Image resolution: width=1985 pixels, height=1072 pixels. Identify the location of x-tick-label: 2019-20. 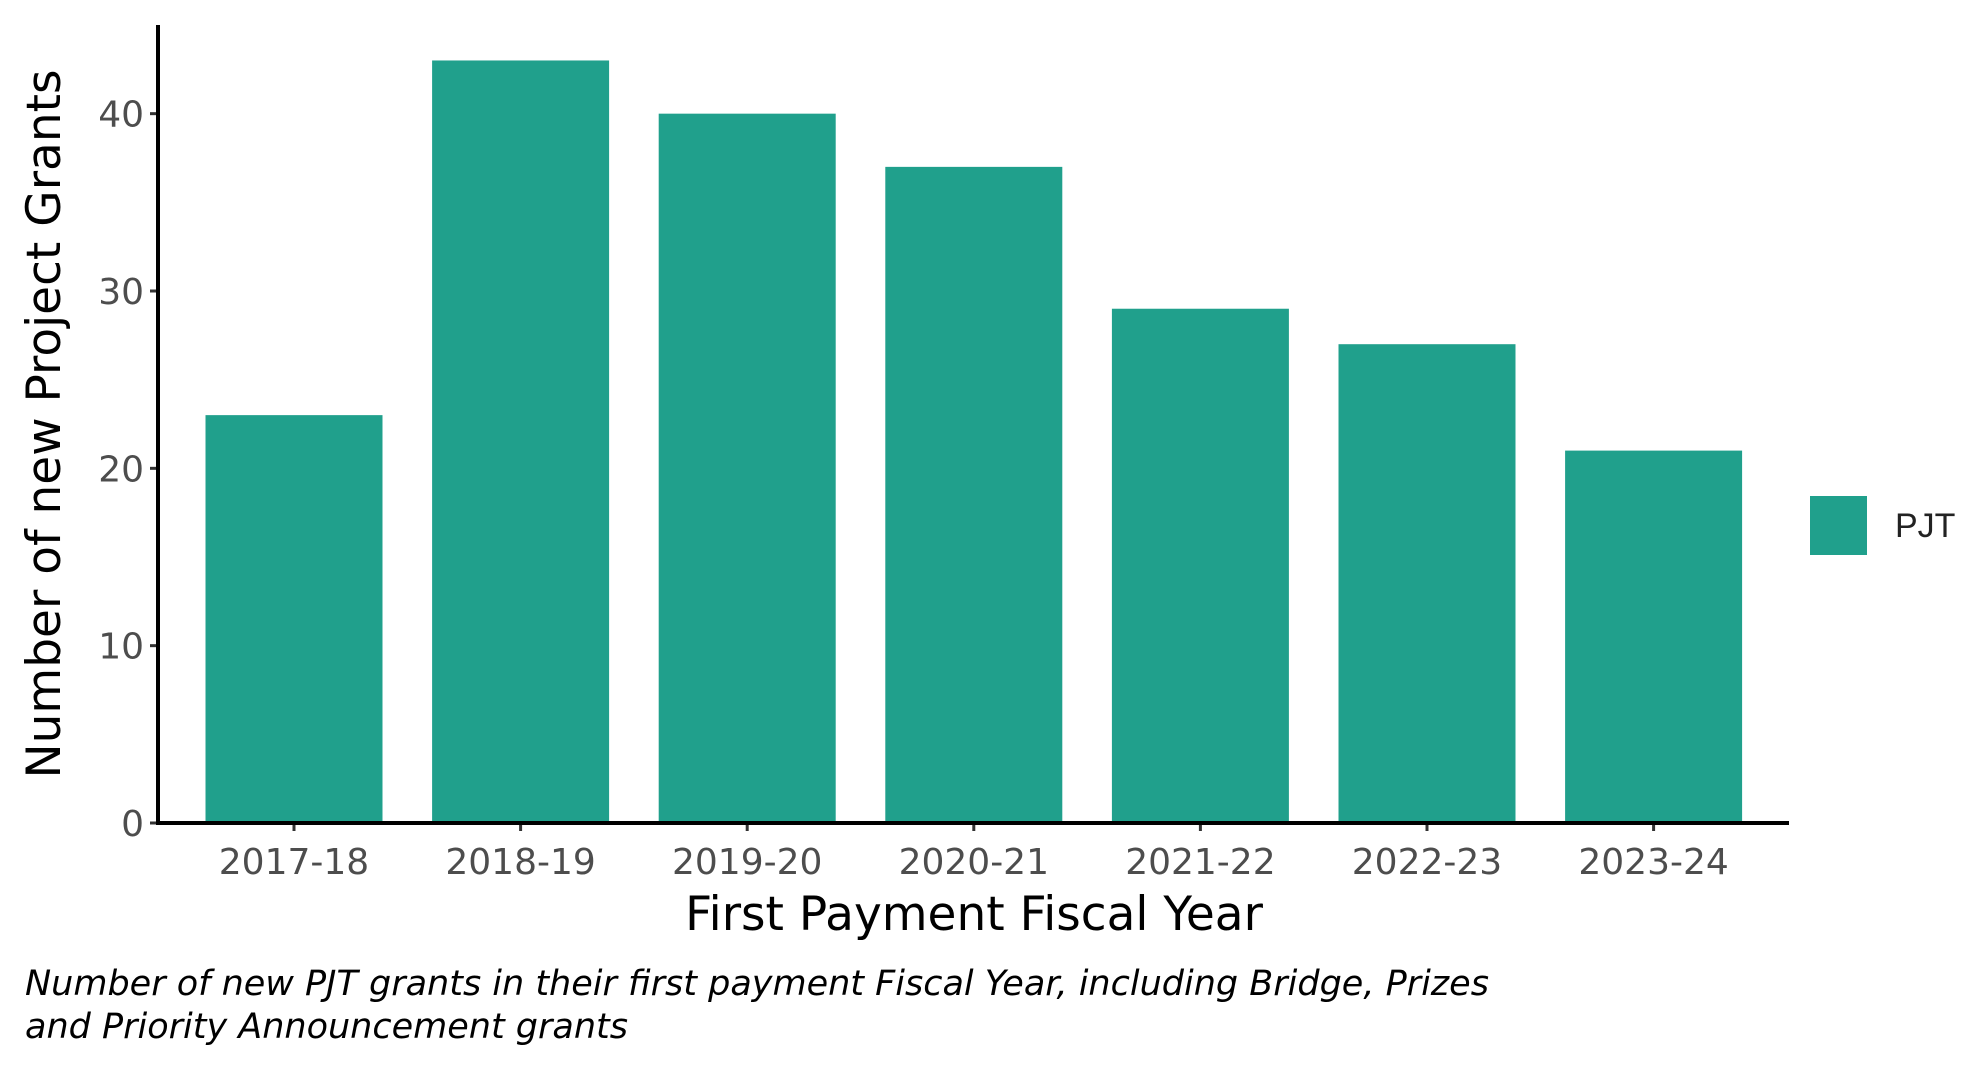
(747, 862).